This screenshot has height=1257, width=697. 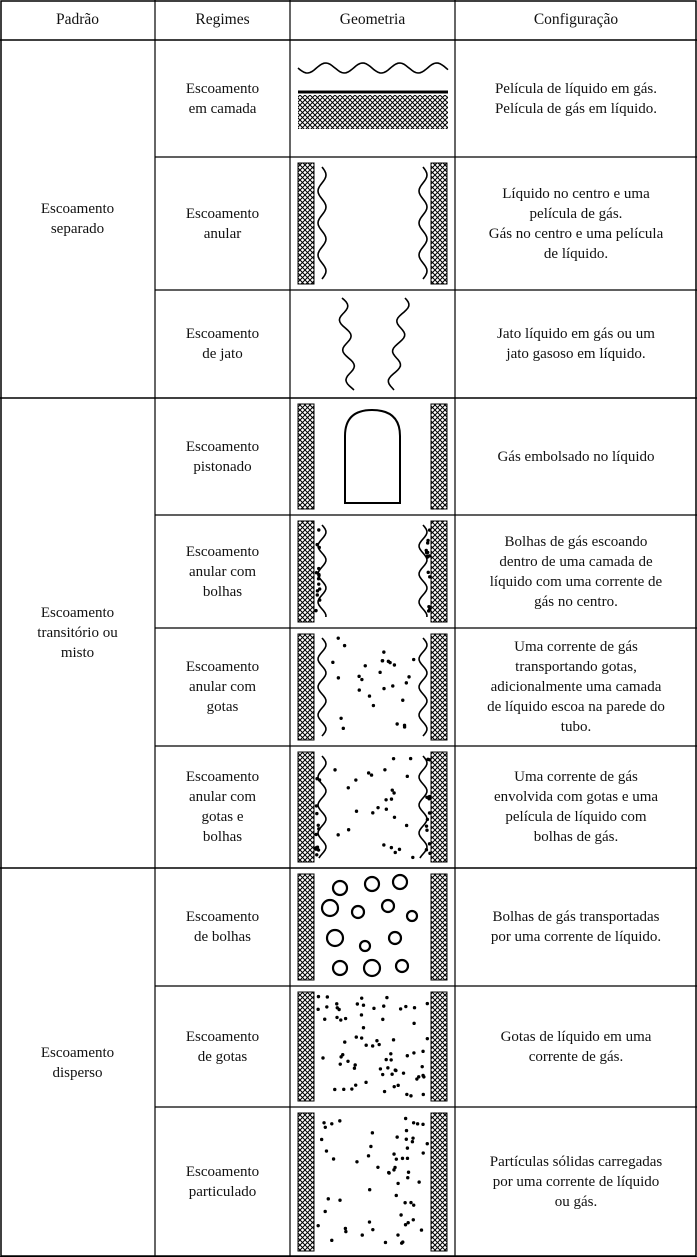 What do you see at coordinates (372, 456) in the screenshot?
I see `gas-slug` at bounding box center [372, 456].